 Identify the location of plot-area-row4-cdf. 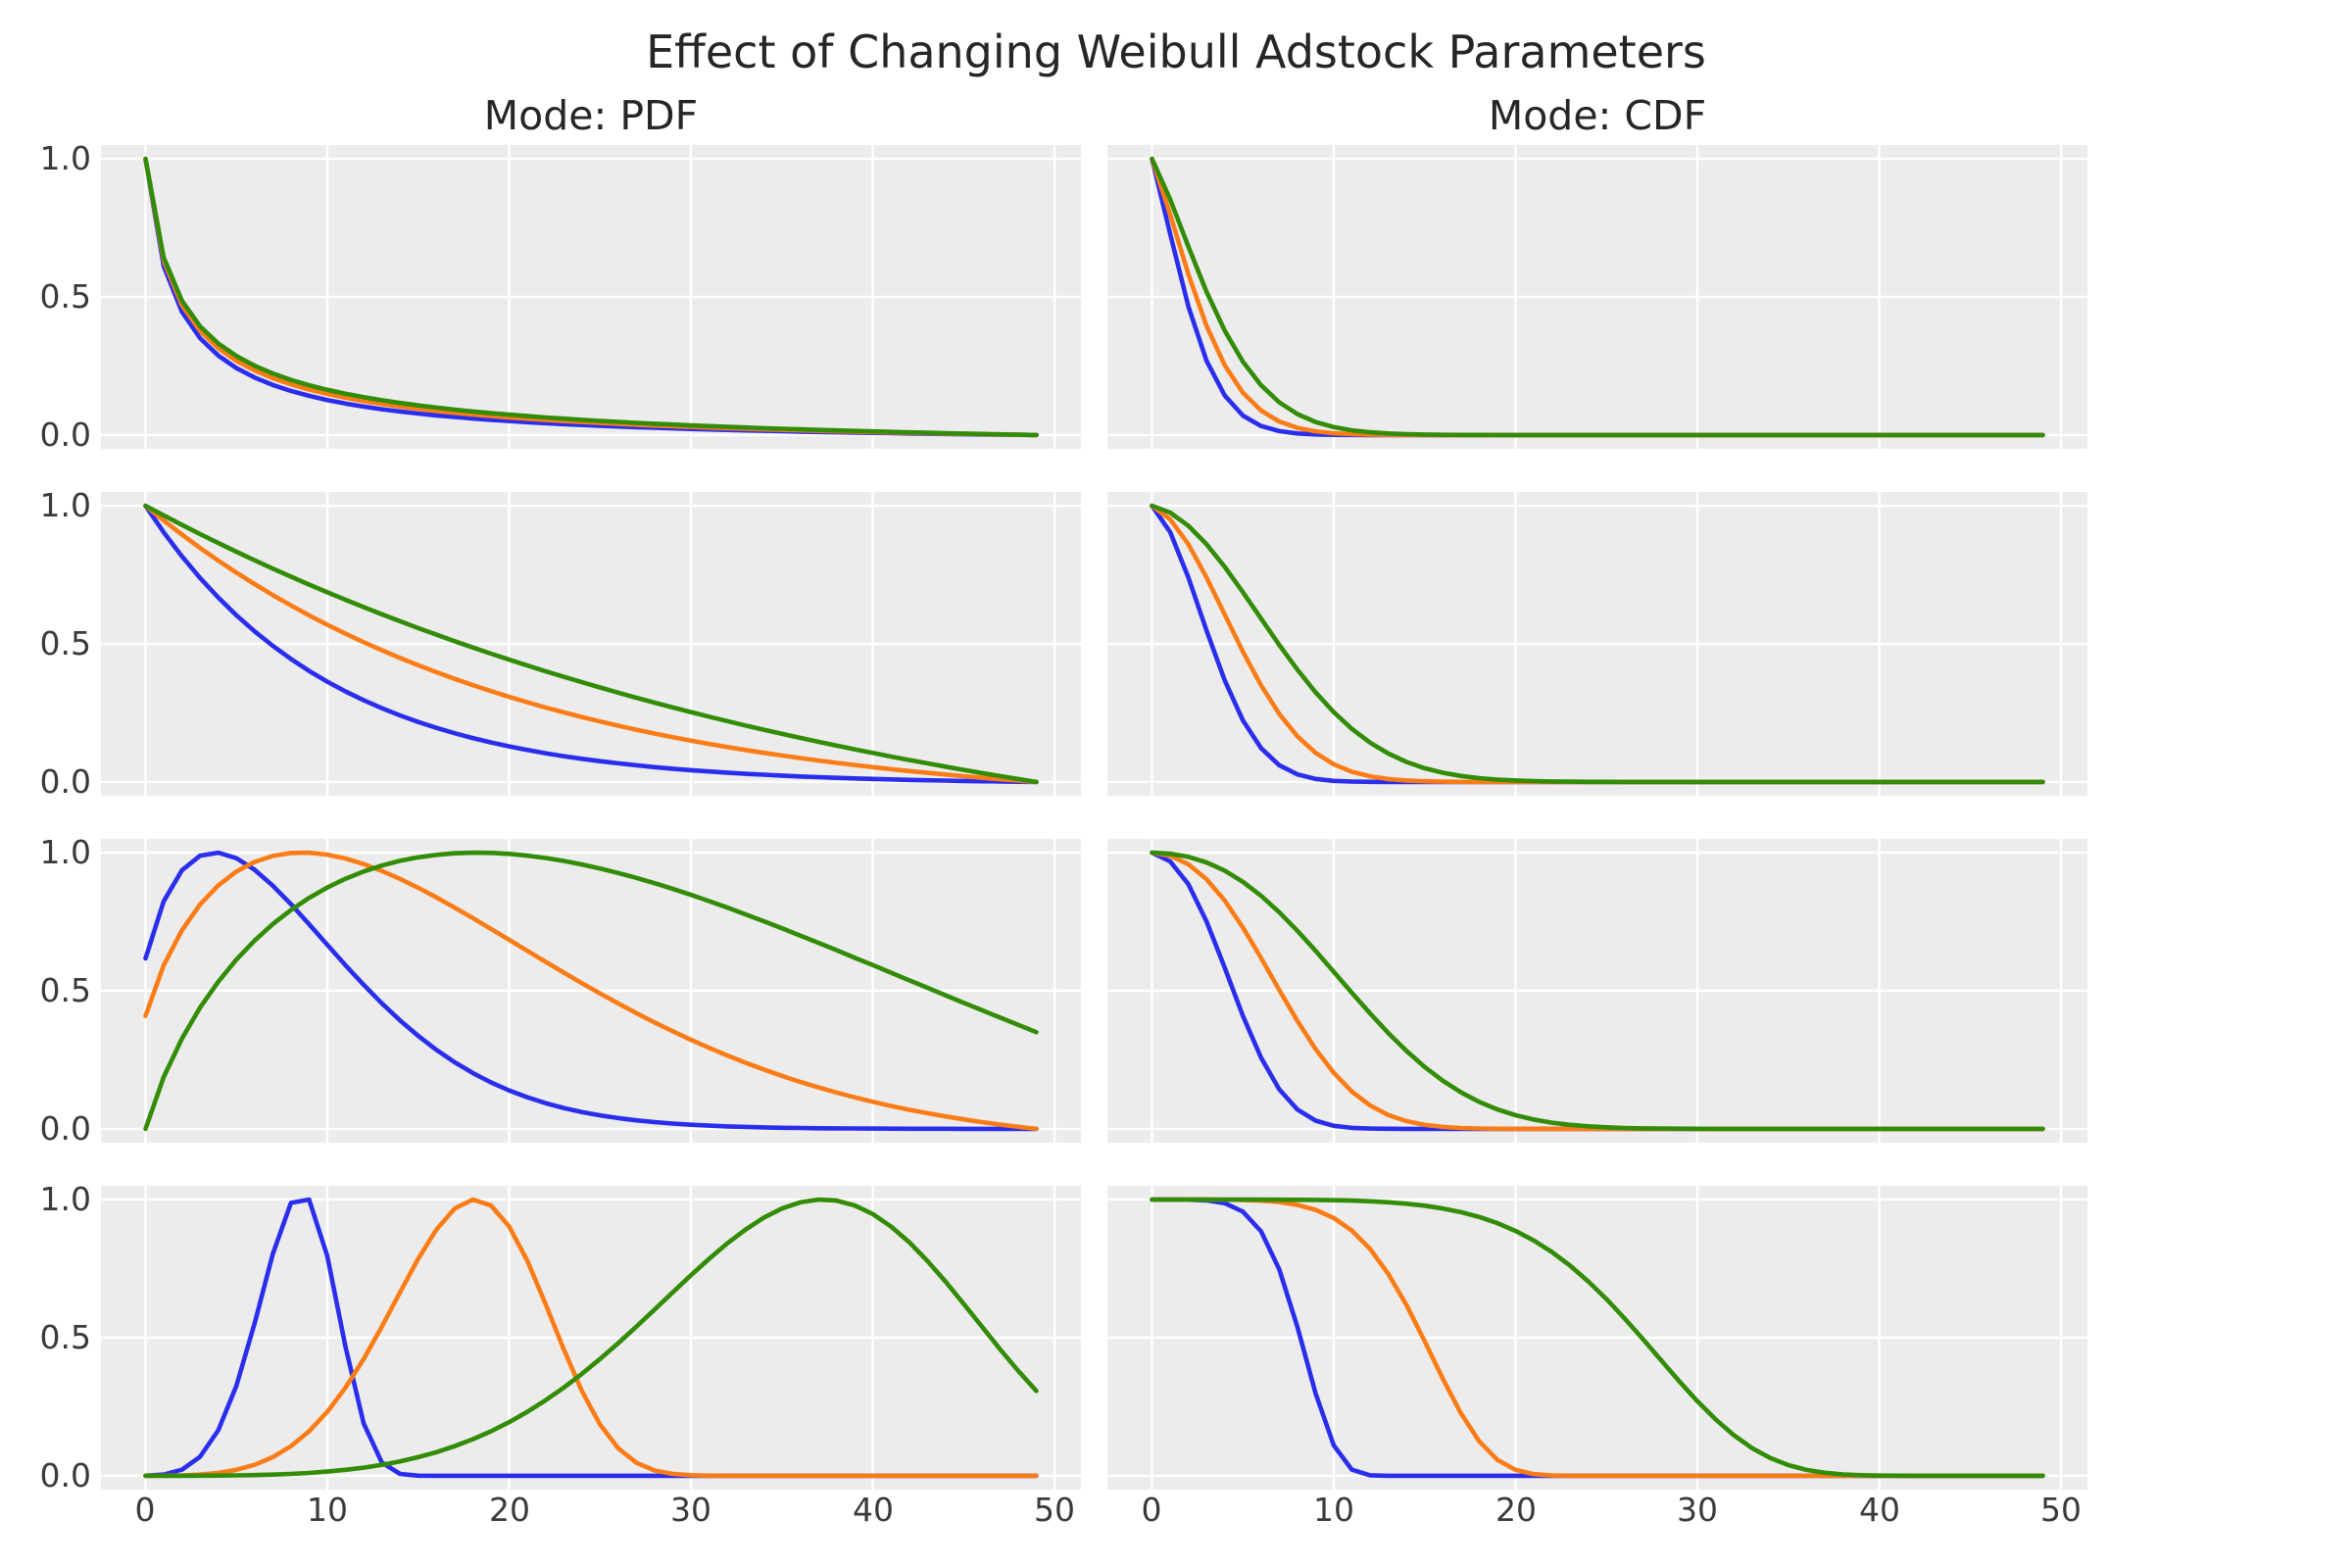
(1597, 1338).